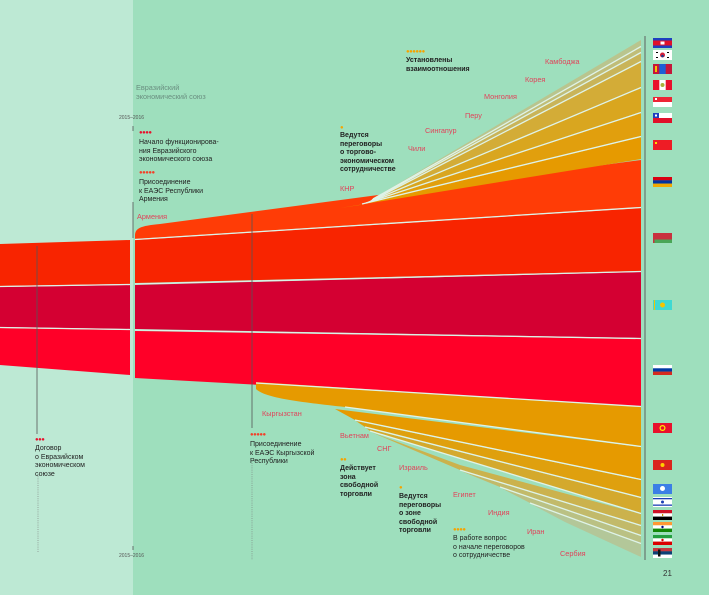  What do you see at coordinates (473, 115) in the screenshot?
I see `country-label-peru: Перу` at bounding box center [473, 115].